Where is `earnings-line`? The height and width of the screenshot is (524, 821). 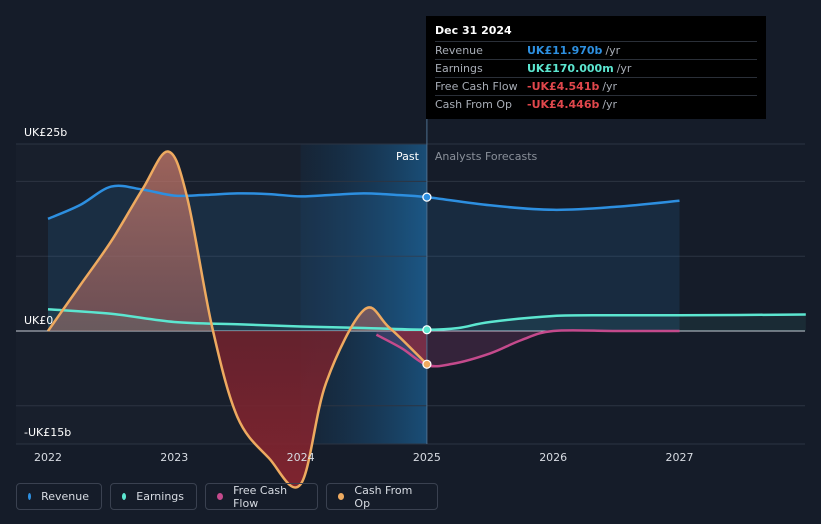 earnings-line is located at coordinates (426, 319).